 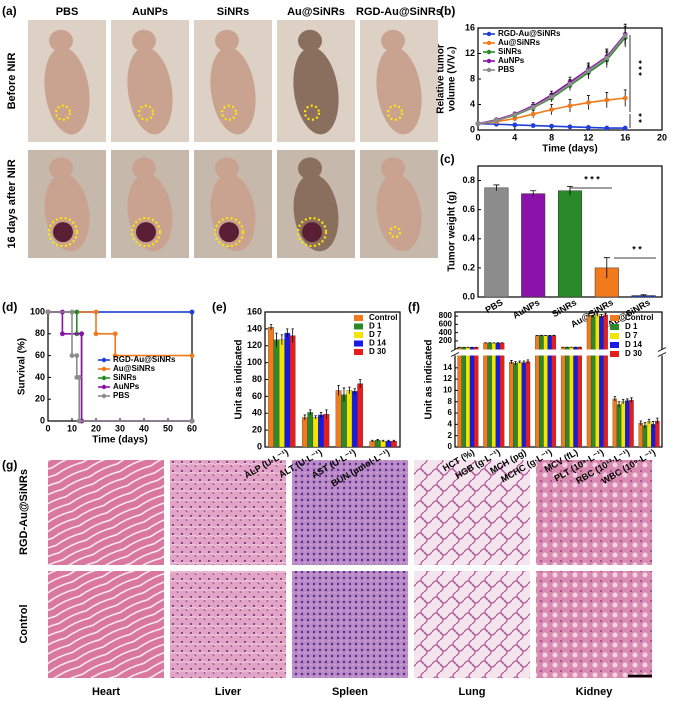 I want to click on histology-column-label: Spleen, so click(x=350, y=692).